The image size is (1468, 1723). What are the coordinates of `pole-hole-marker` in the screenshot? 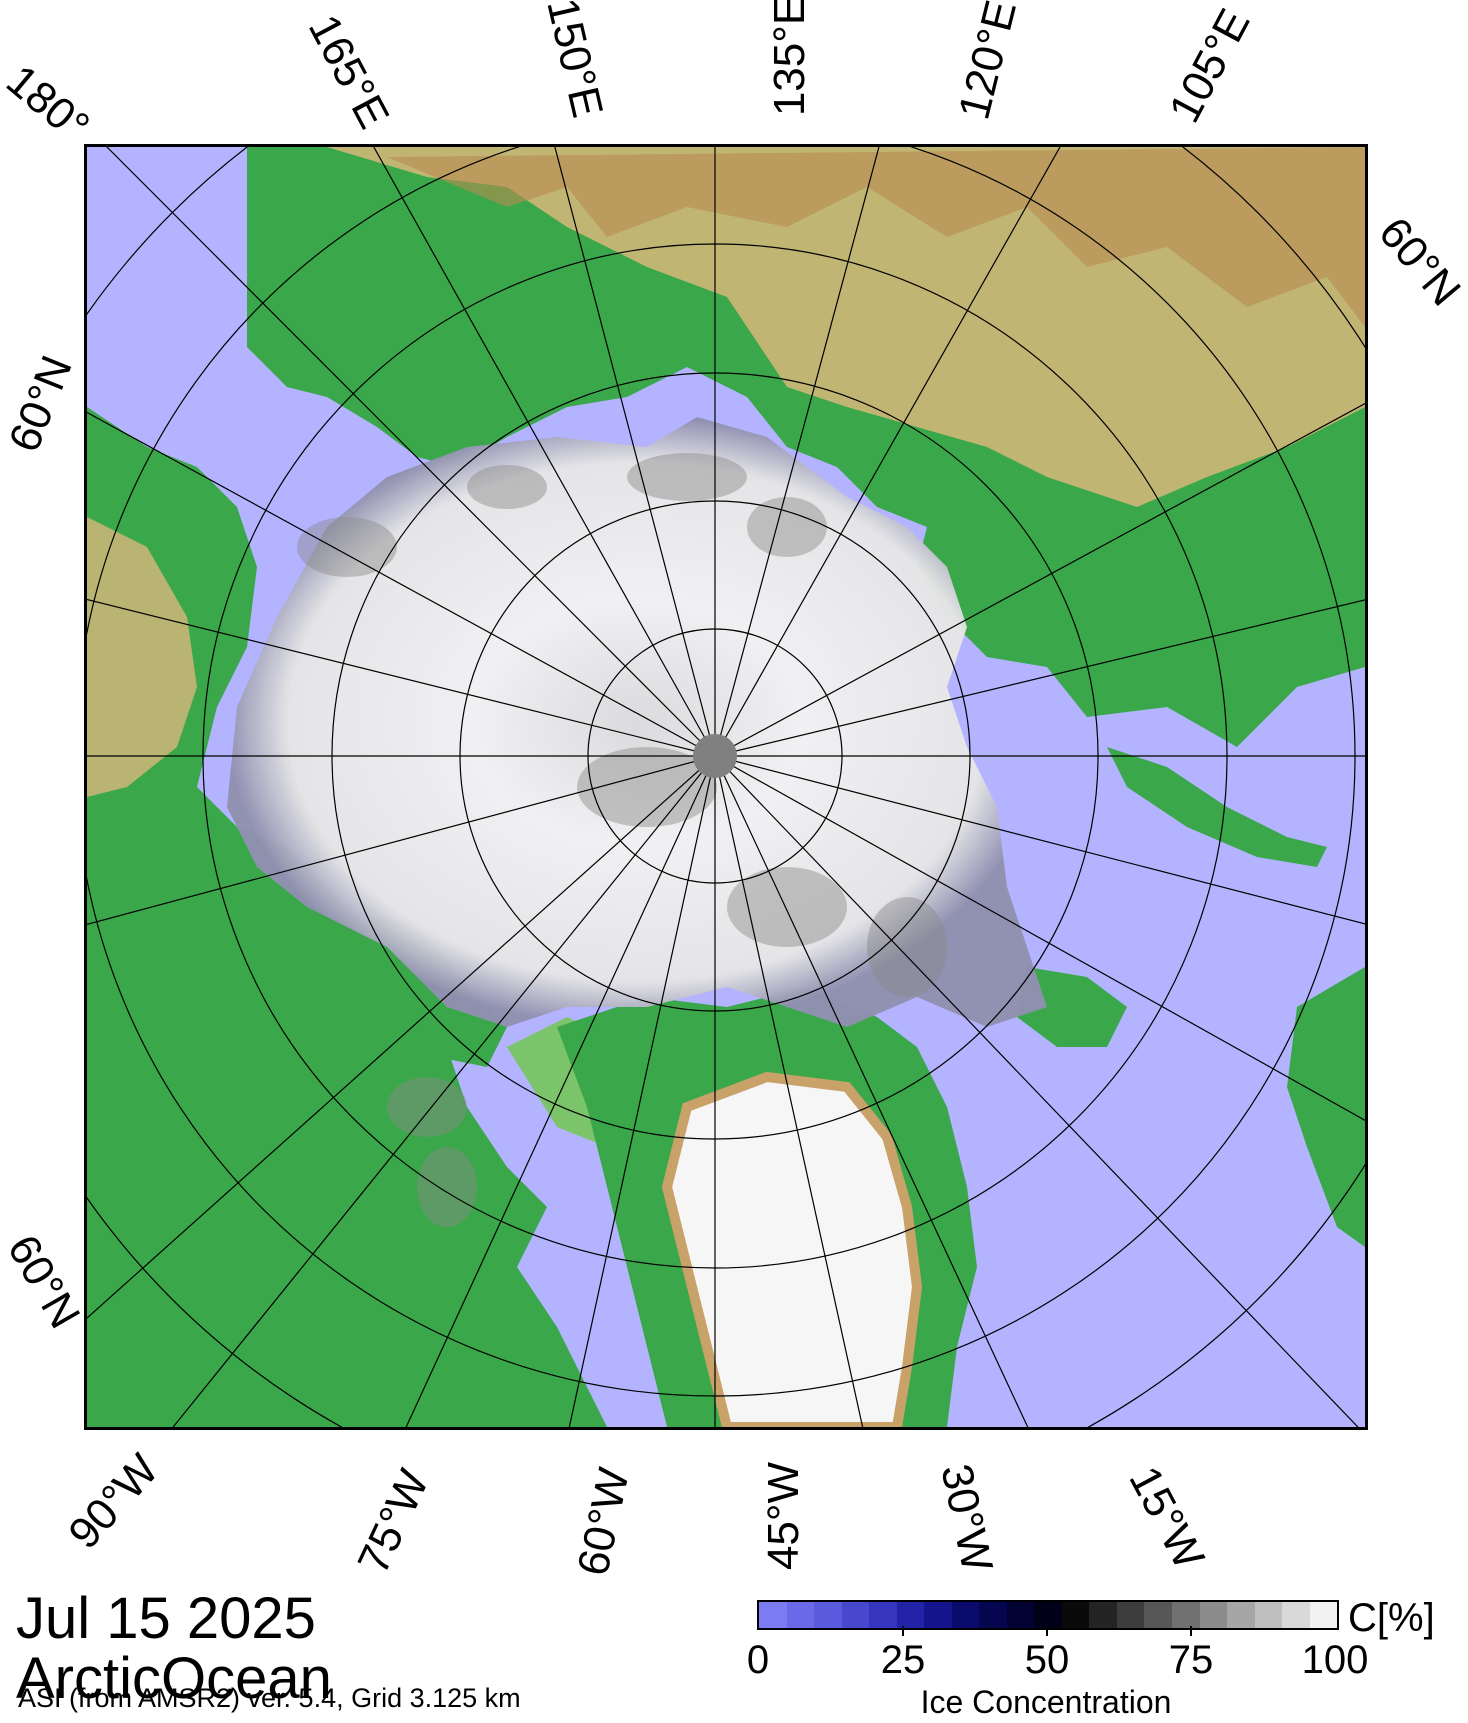 It's located at (715, 756).